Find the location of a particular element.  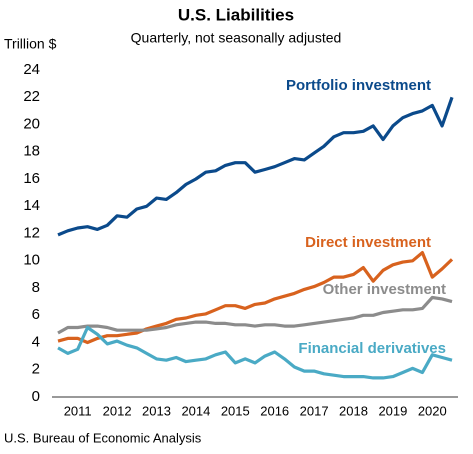

y-tick-label: 20 is located at coordinates (31, 123).